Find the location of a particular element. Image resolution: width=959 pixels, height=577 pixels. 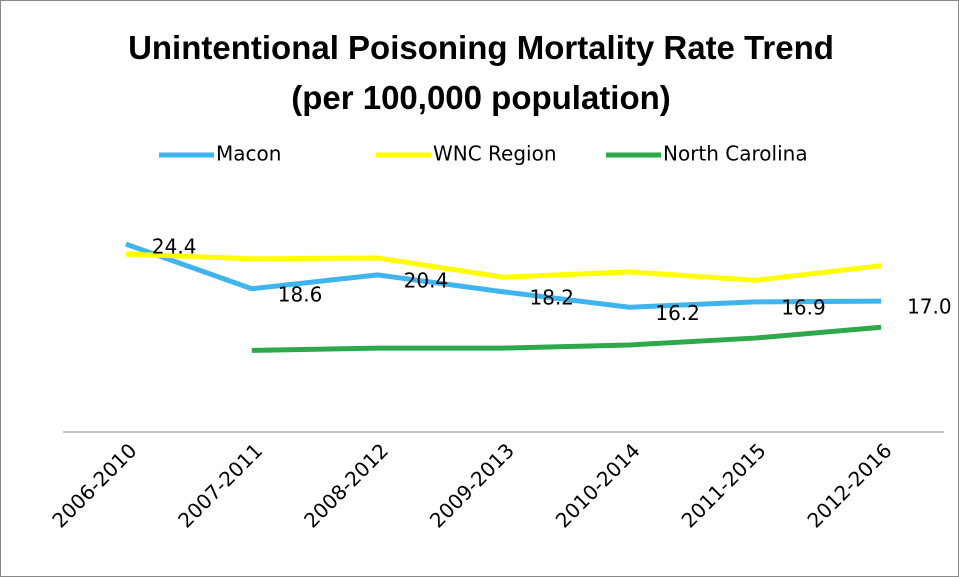

x-tick-label: 2012-2016 is located at coordinates (849, 485).